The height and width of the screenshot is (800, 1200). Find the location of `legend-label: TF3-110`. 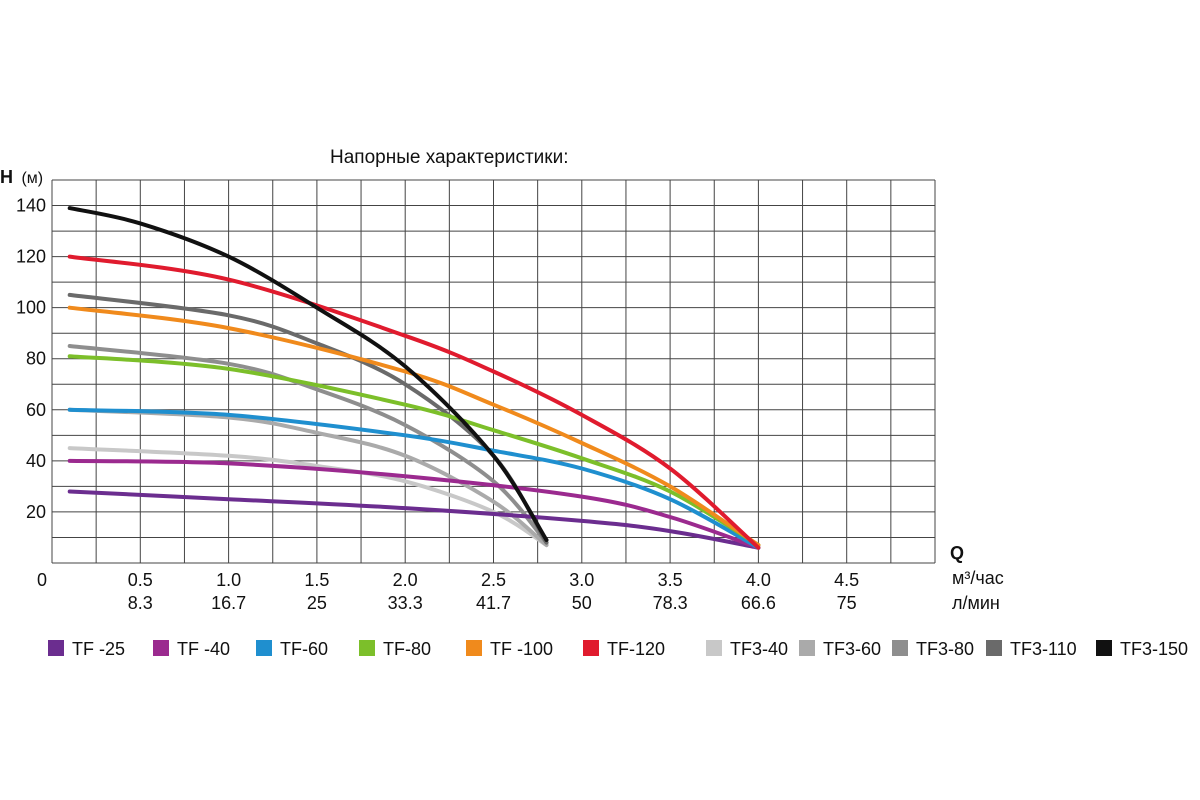

legend-label: TF3-110 is located at coordinates (1043, 649).